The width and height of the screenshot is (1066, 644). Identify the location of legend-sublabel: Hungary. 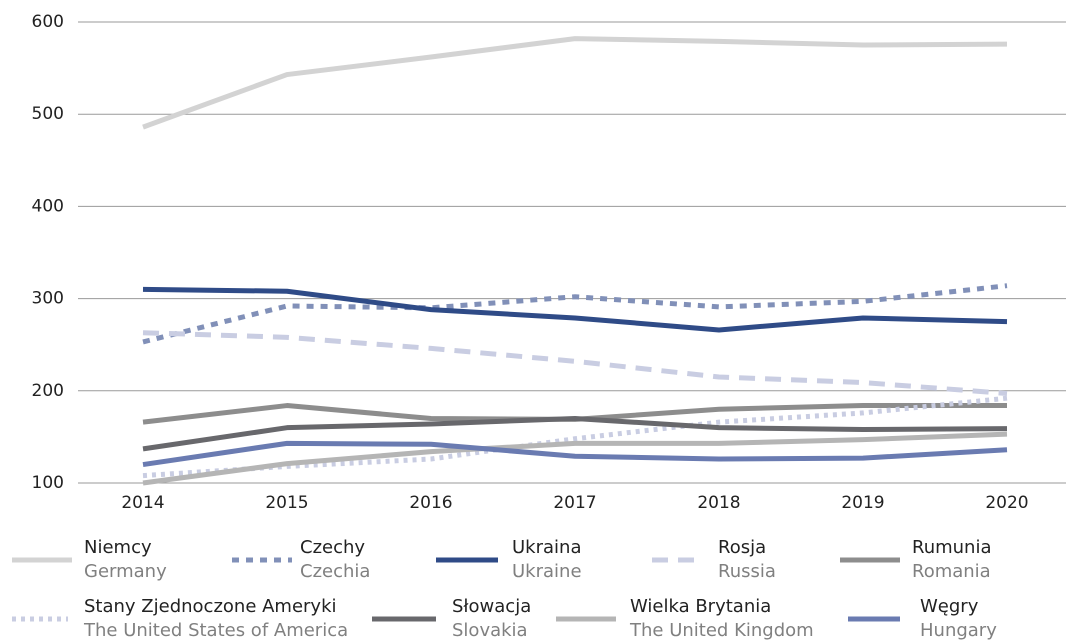
(958, 630).